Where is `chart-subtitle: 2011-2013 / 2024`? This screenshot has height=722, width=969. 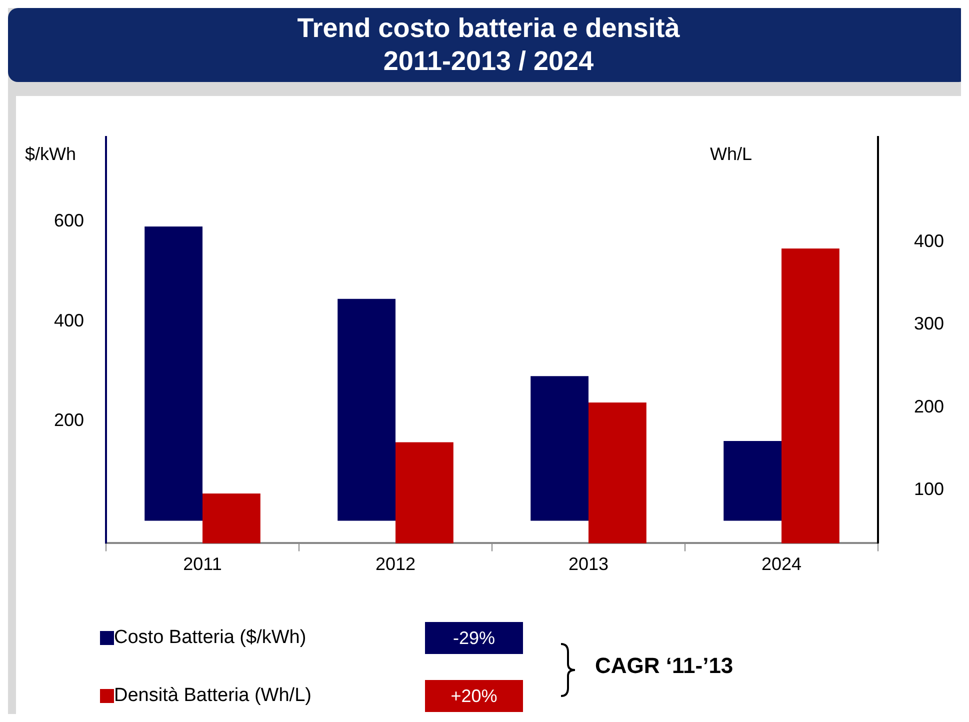
chart-subtitle: 2011-2013 / 2024 is located at coordinates (488, 61).